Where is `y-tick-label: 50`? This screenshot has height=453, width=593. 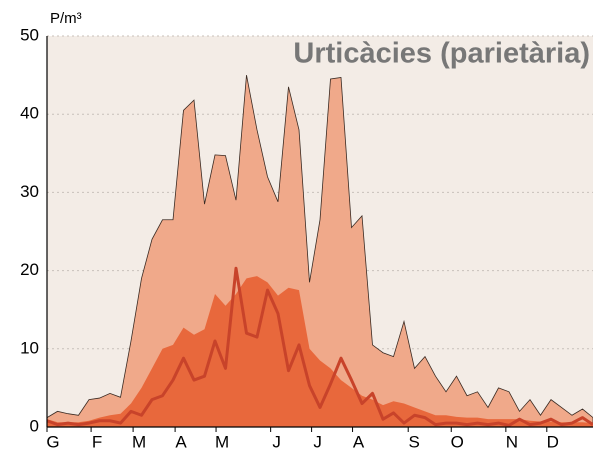
y-tick-label: 50 is located at coordinates (29, 34).